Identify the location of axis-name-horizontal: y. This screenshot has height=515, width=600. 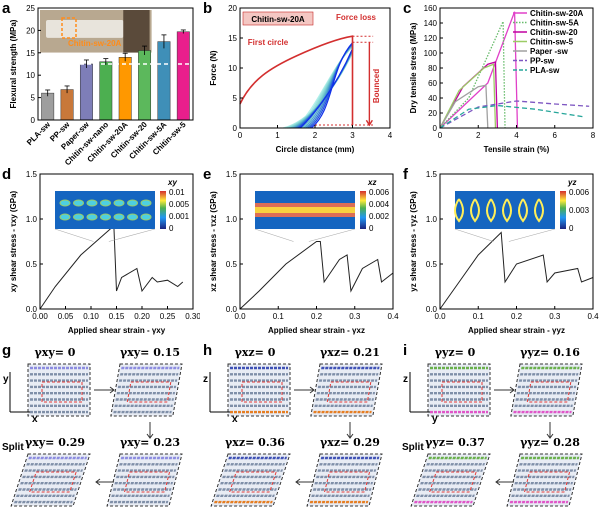
(435, 419).